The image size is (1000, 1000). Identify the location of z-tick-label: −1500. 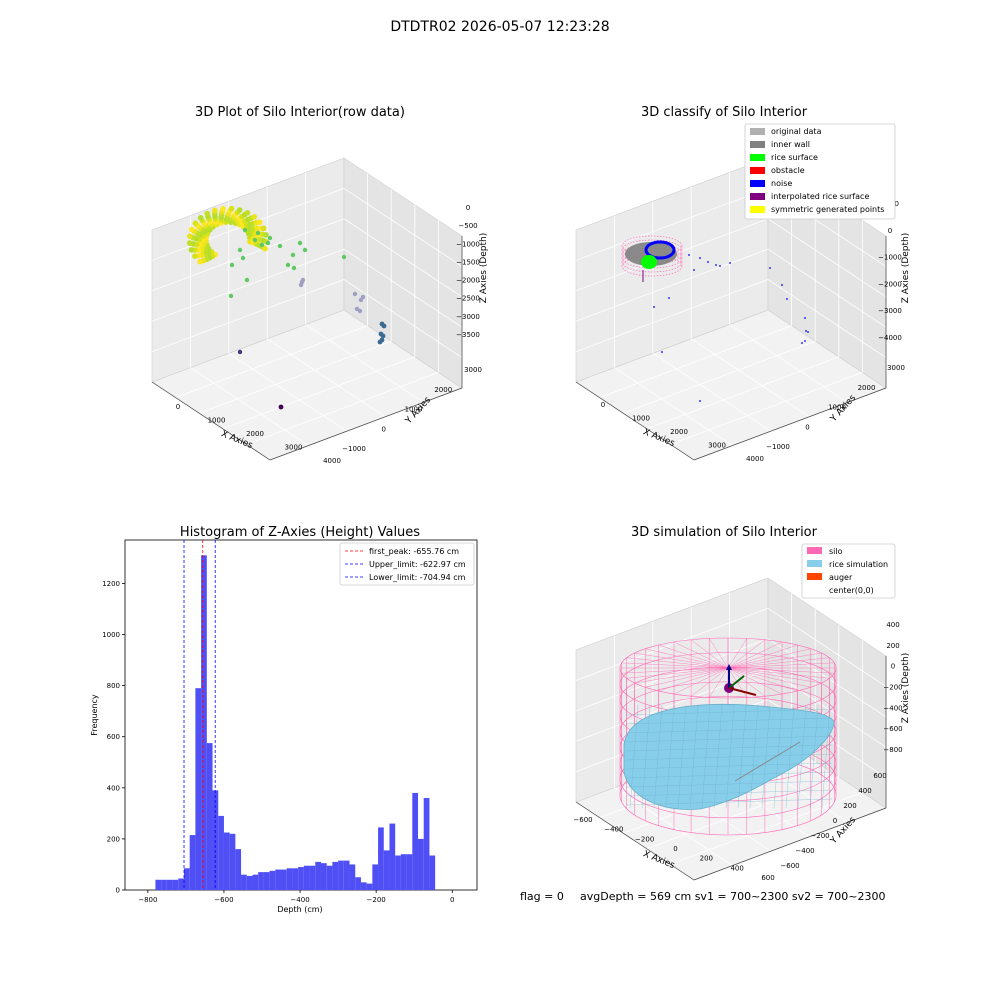
(468, 262).